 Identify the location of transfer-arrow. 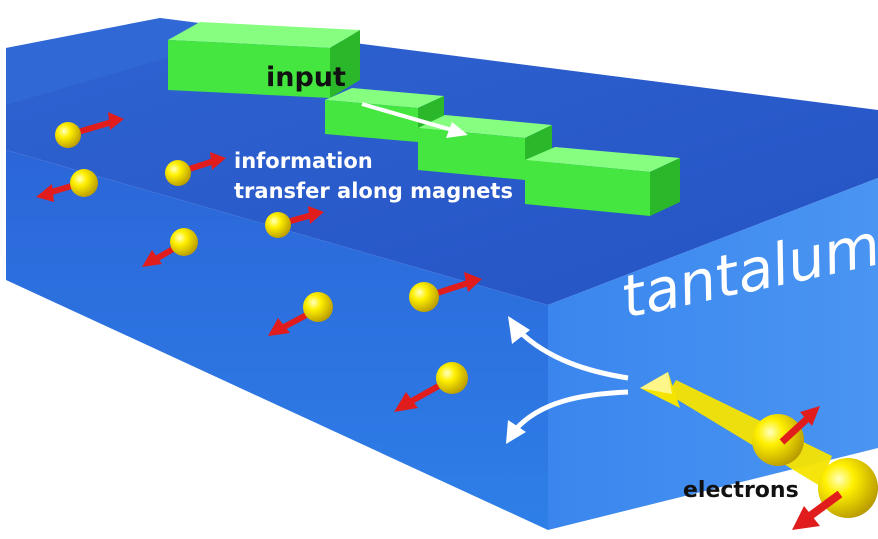
(414, 120).